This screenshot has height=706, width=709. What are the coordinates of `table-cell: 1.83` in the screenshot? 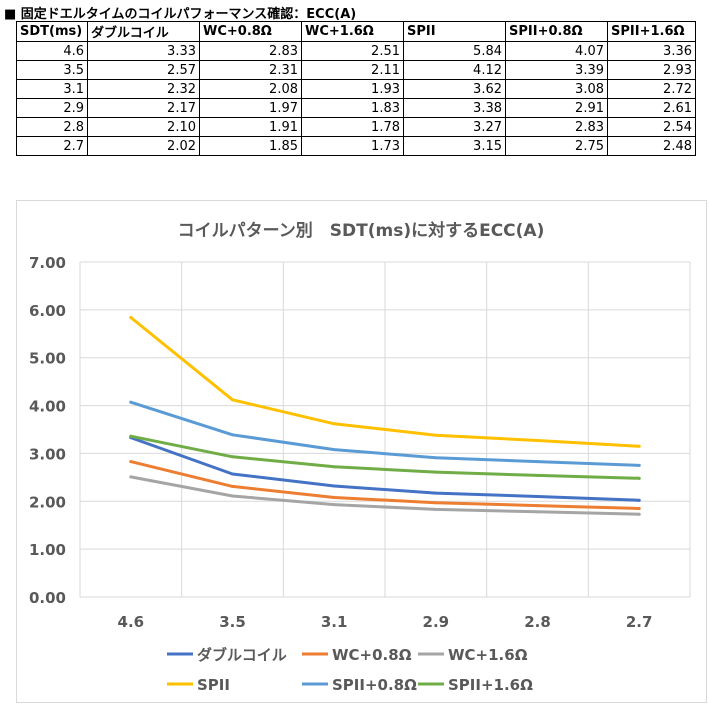 It's located at (352, 108).